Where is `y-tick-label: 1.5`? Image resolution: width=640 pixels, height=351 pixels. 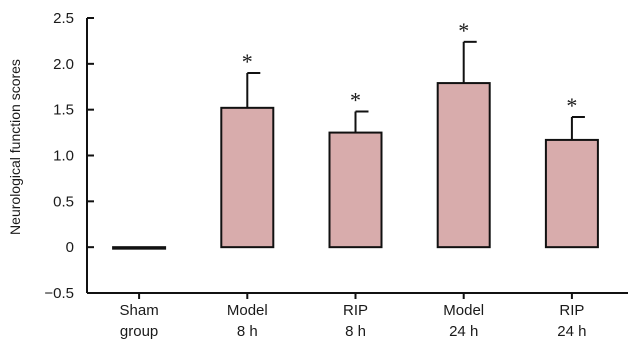 y-tick-label: 1.5 is located at coordinates (63, 110).